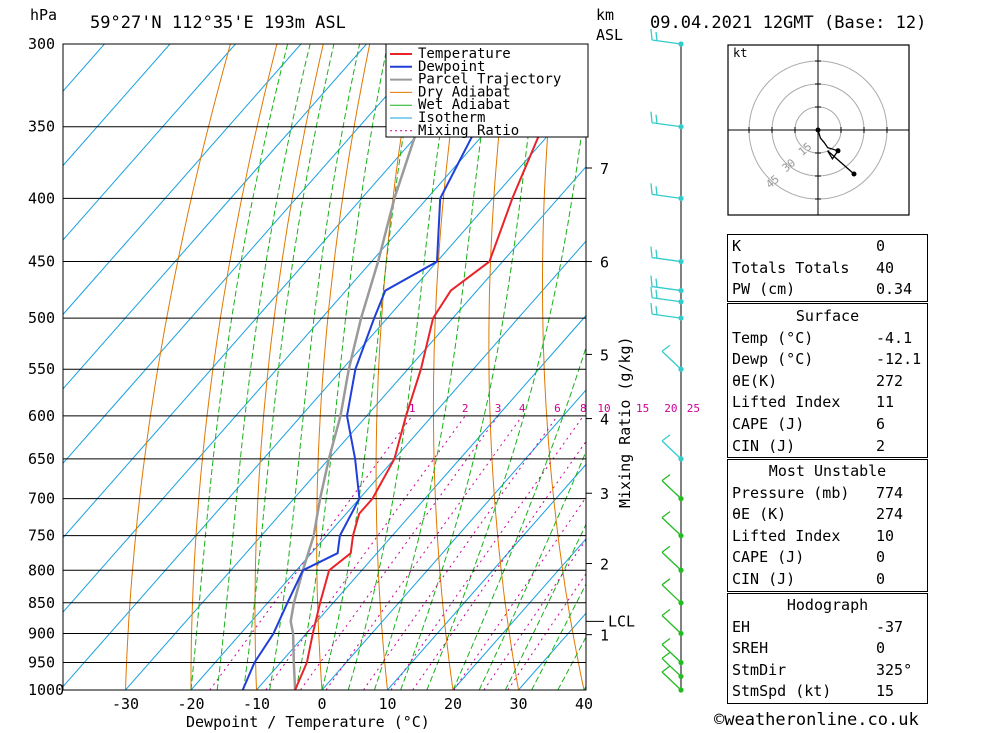 Image resolution: width=1000 pixels, height=733 pixels. What do you see at coordinates (465, 408) in the screenshot?
I see `mixing-ratio-label: 2` at bounding box center [465, 408].